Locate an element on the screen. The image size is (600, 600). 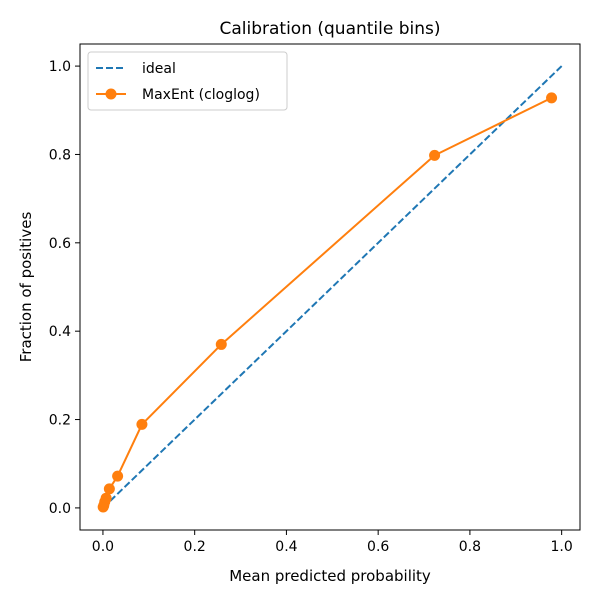
x-tick-label: 1.0 is located at coordinates (562, 547).